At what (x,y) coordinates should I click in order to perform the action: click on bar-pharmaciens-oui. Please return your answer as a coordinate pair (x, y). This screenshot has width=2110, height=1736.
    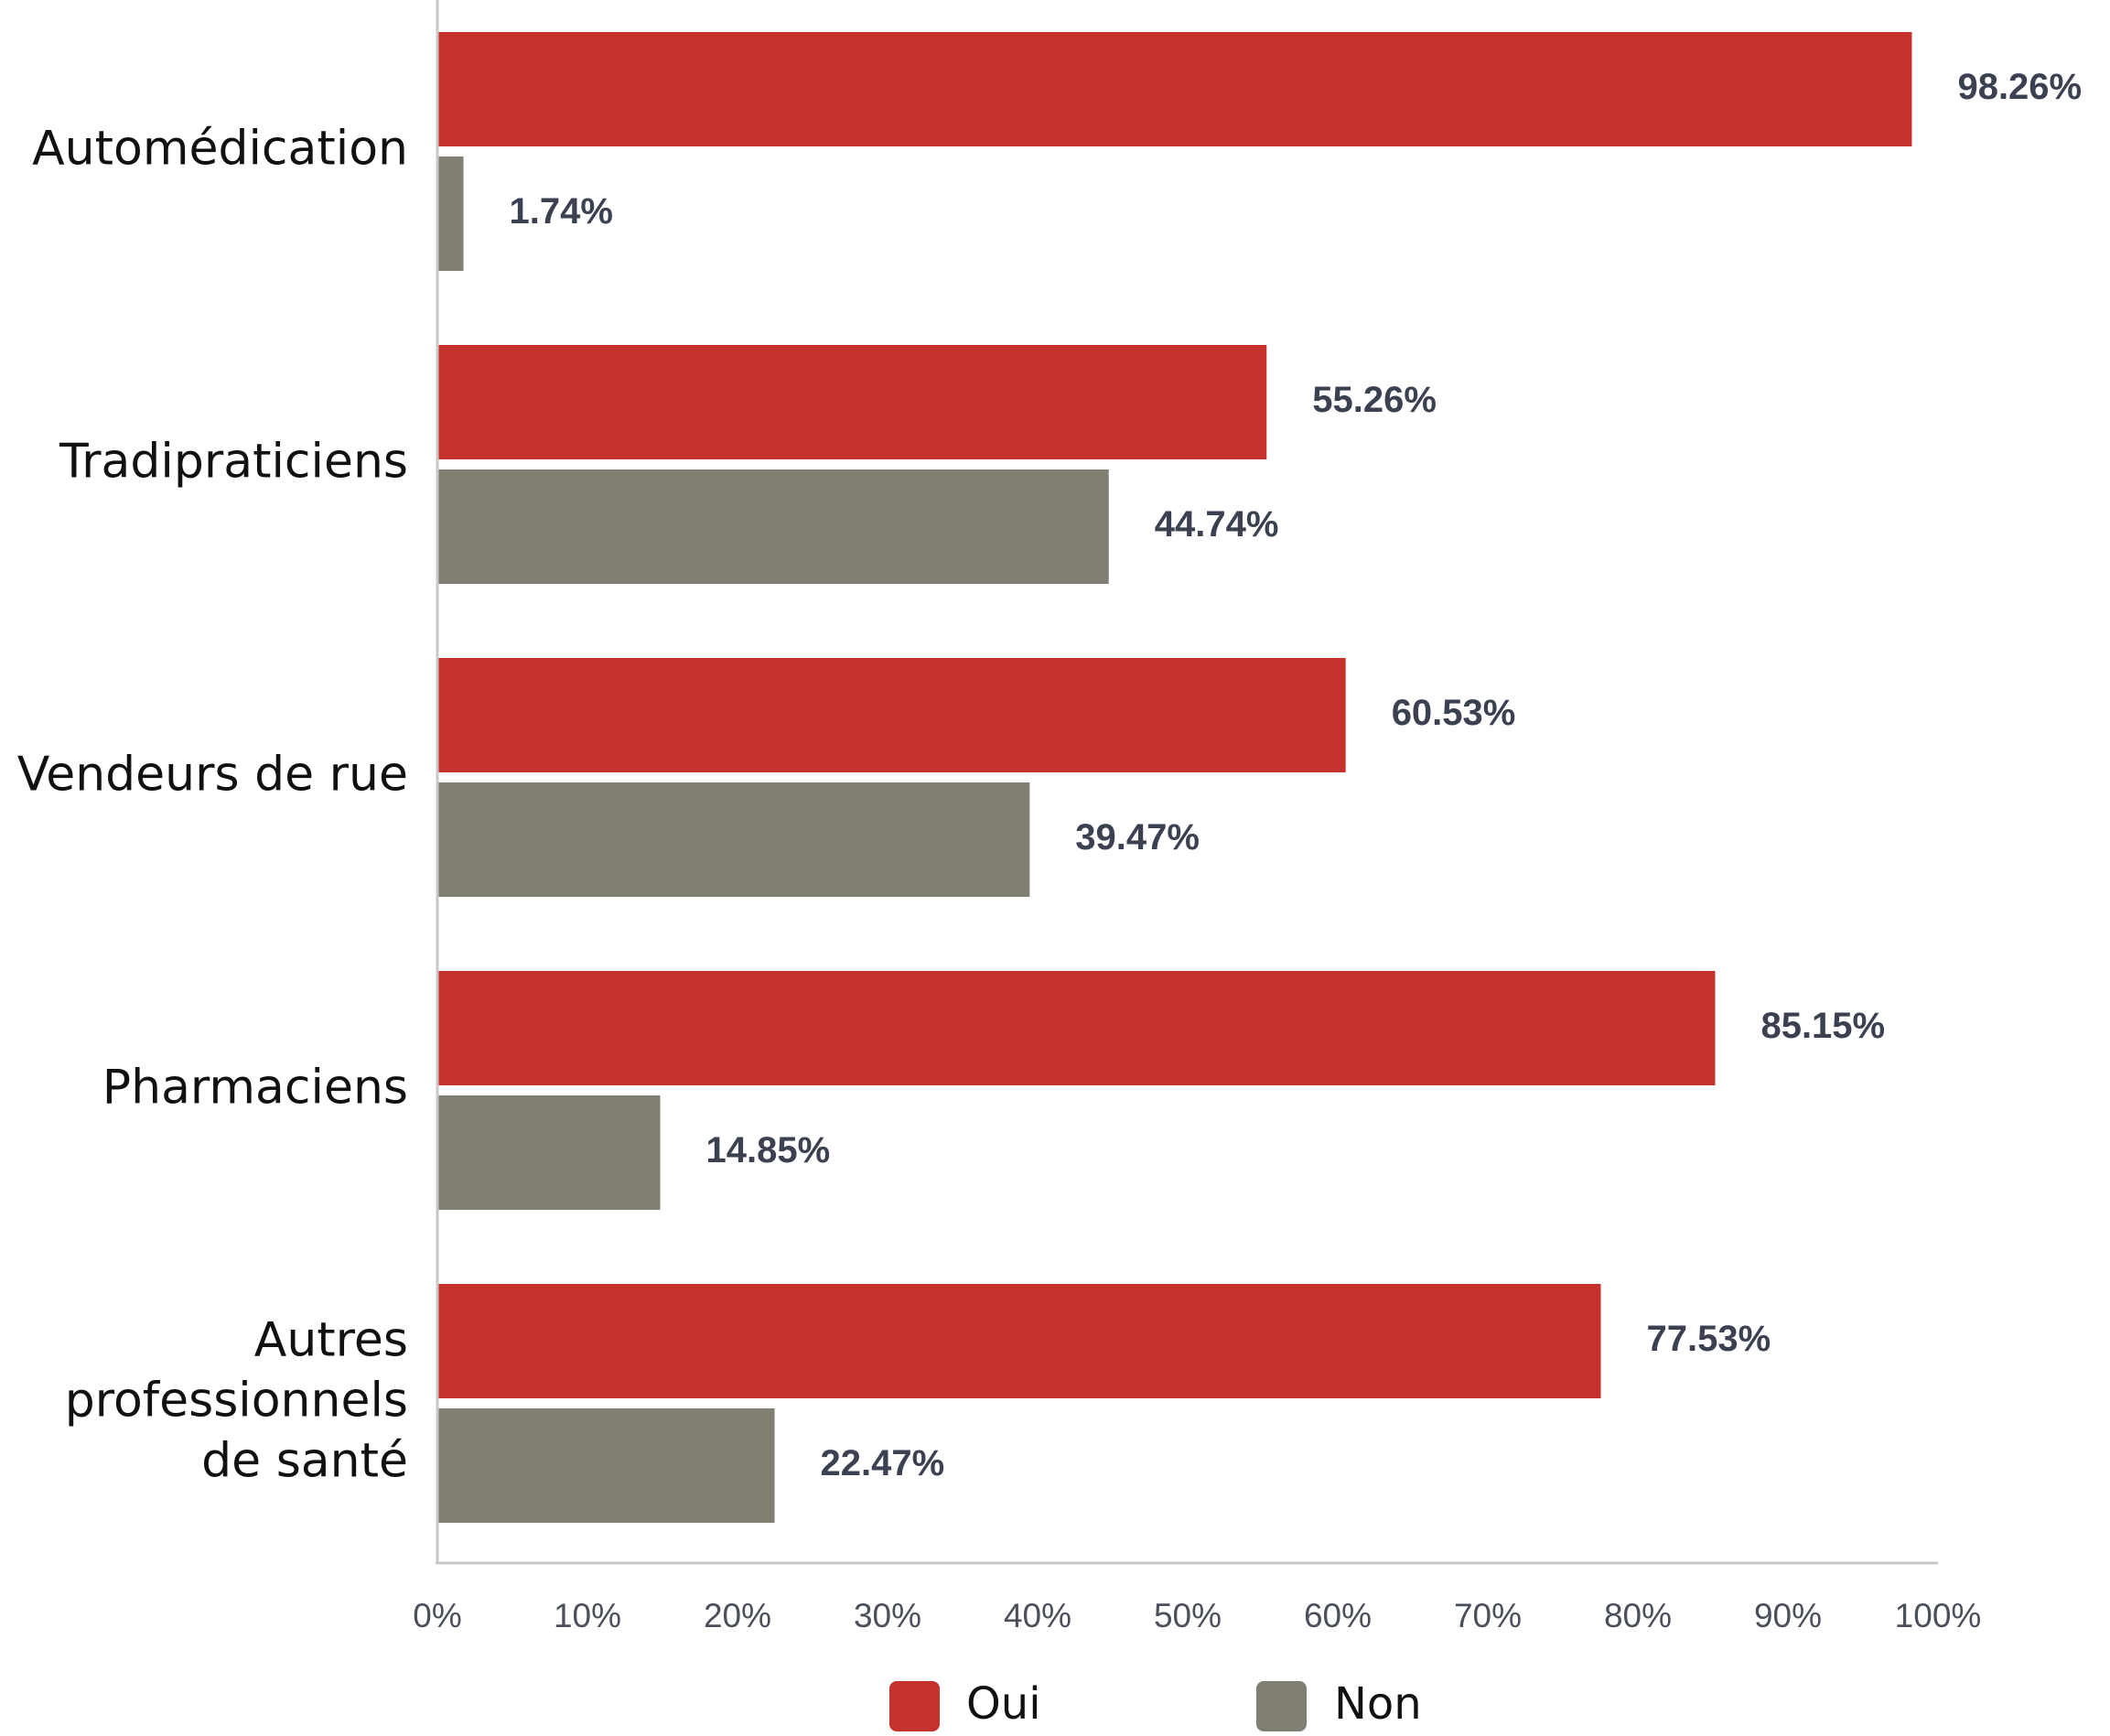
    Looking at the image, I should click on (1076, 1028).